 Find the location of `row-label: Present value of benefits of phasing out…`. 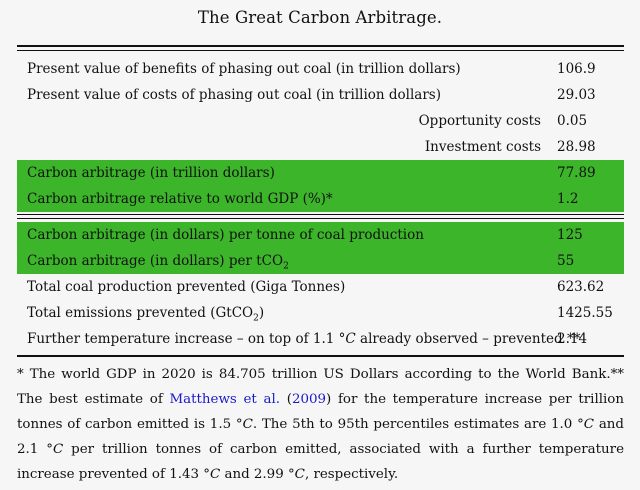

row-label: Present value of benefits of phasing out… is located at coordinates (244, 69).